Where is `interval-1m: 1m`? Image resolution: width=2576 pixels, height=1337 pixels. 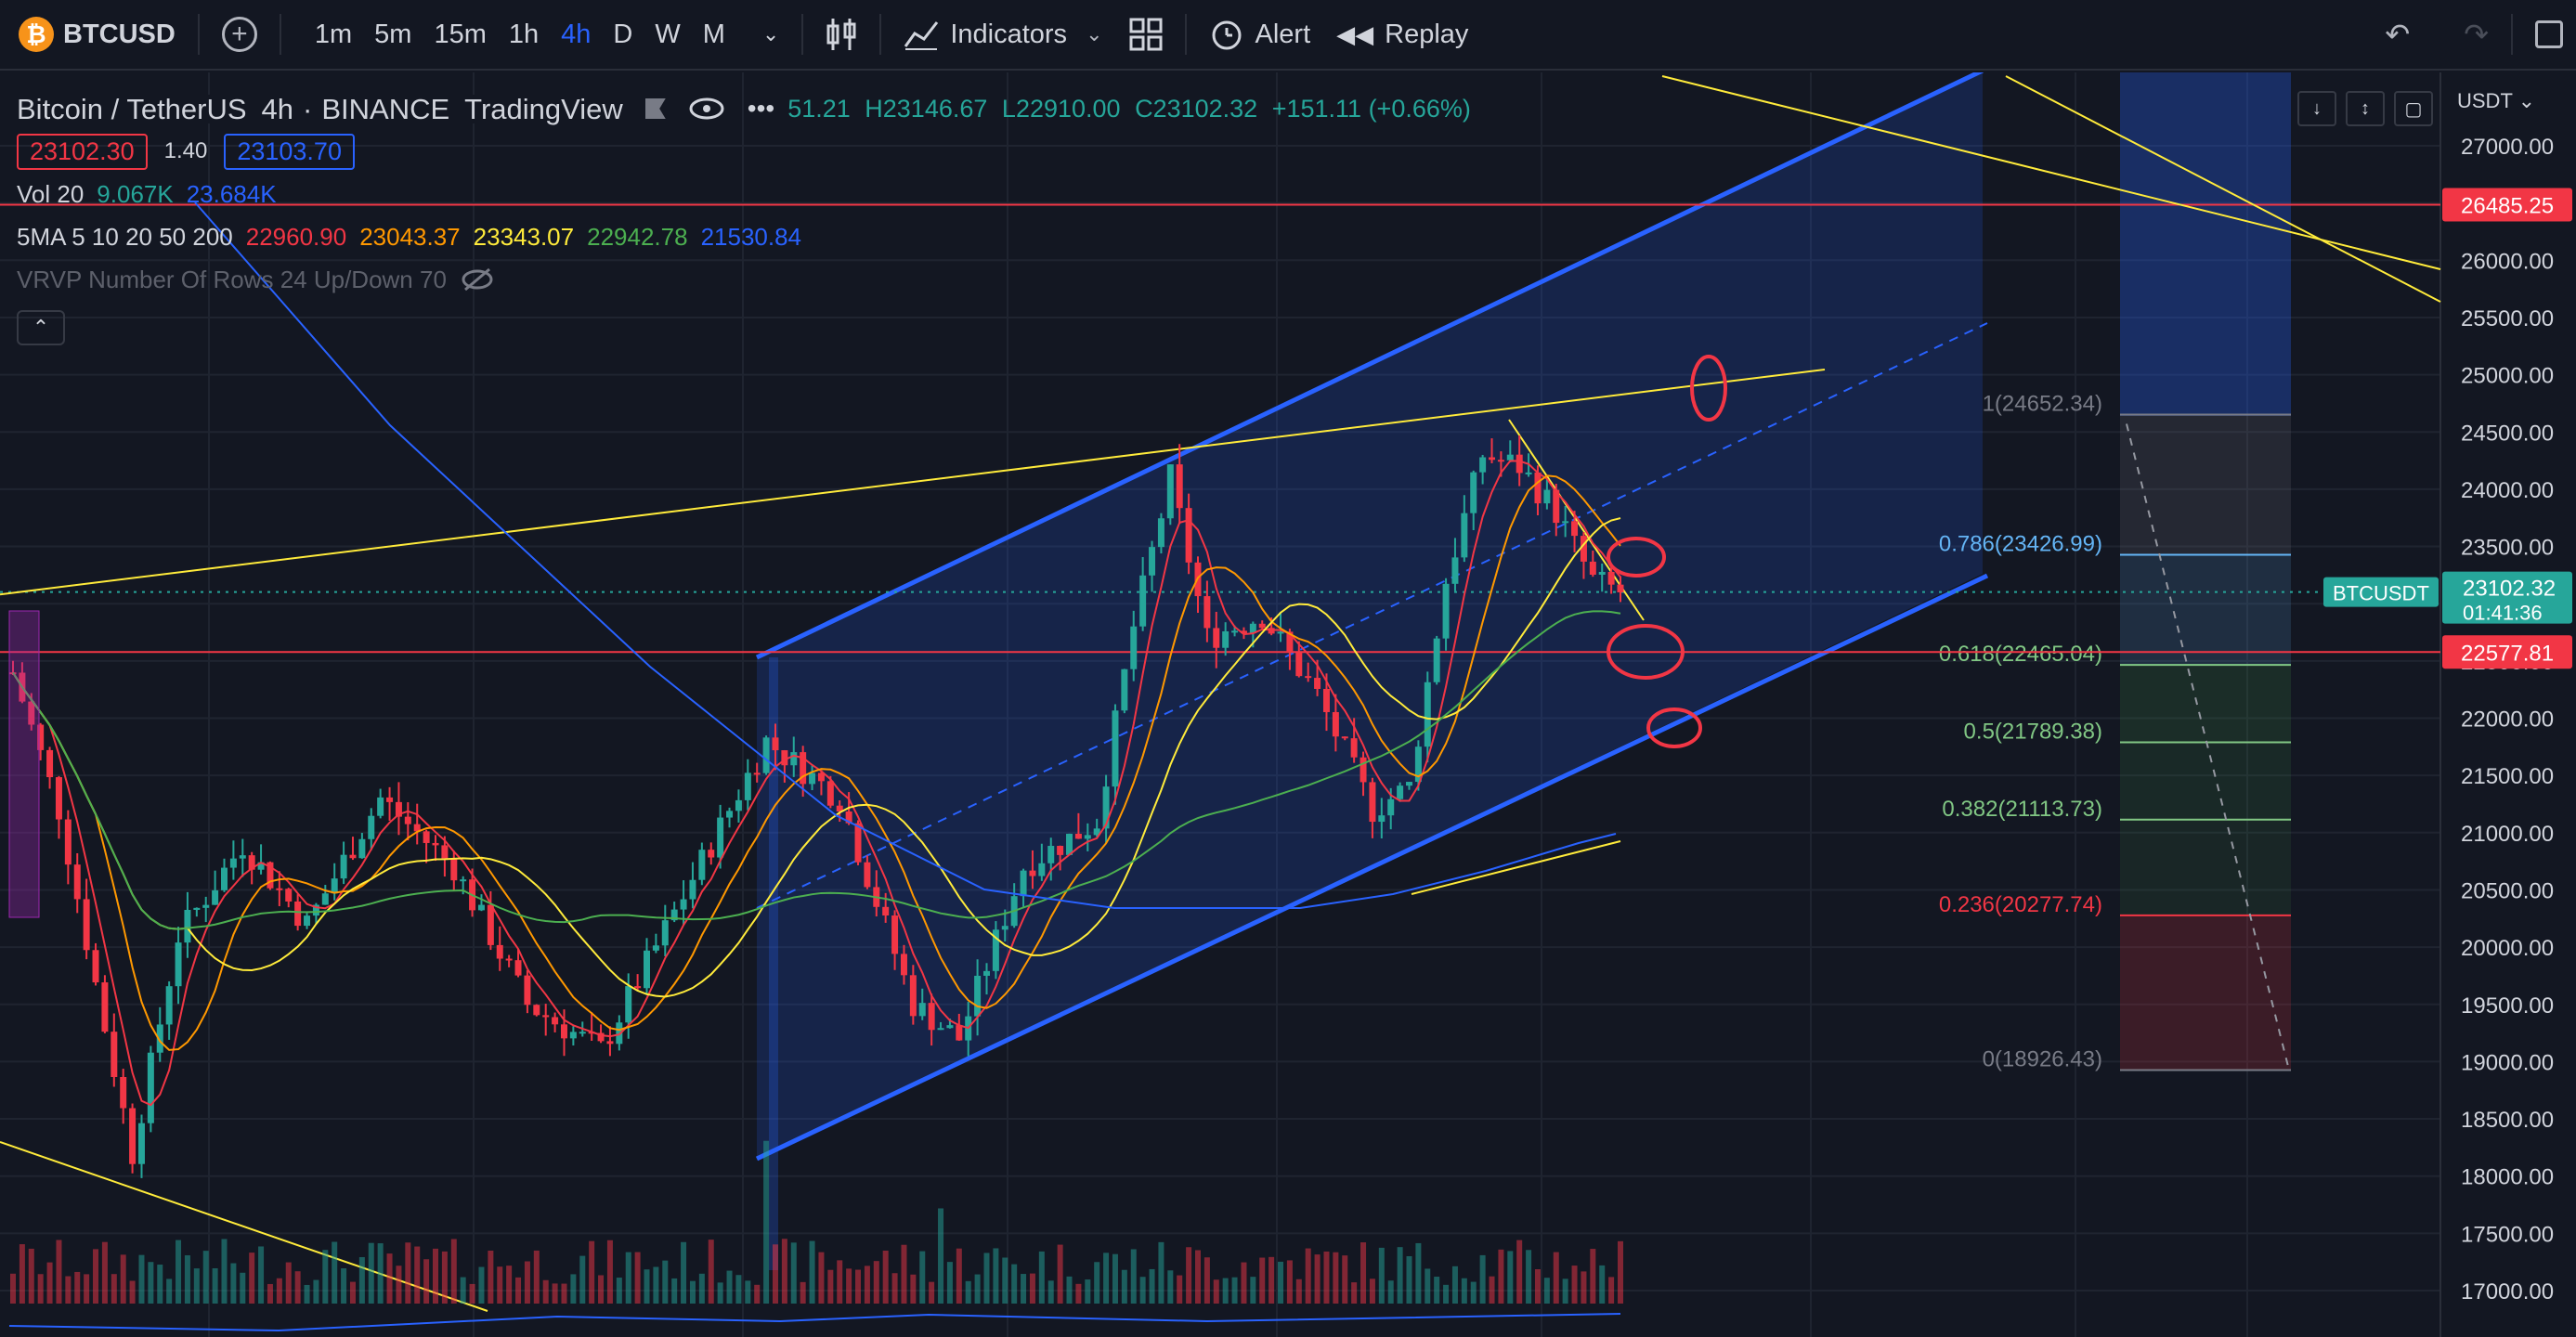 interval-1m: 1m is located at coordinates (333, 34).